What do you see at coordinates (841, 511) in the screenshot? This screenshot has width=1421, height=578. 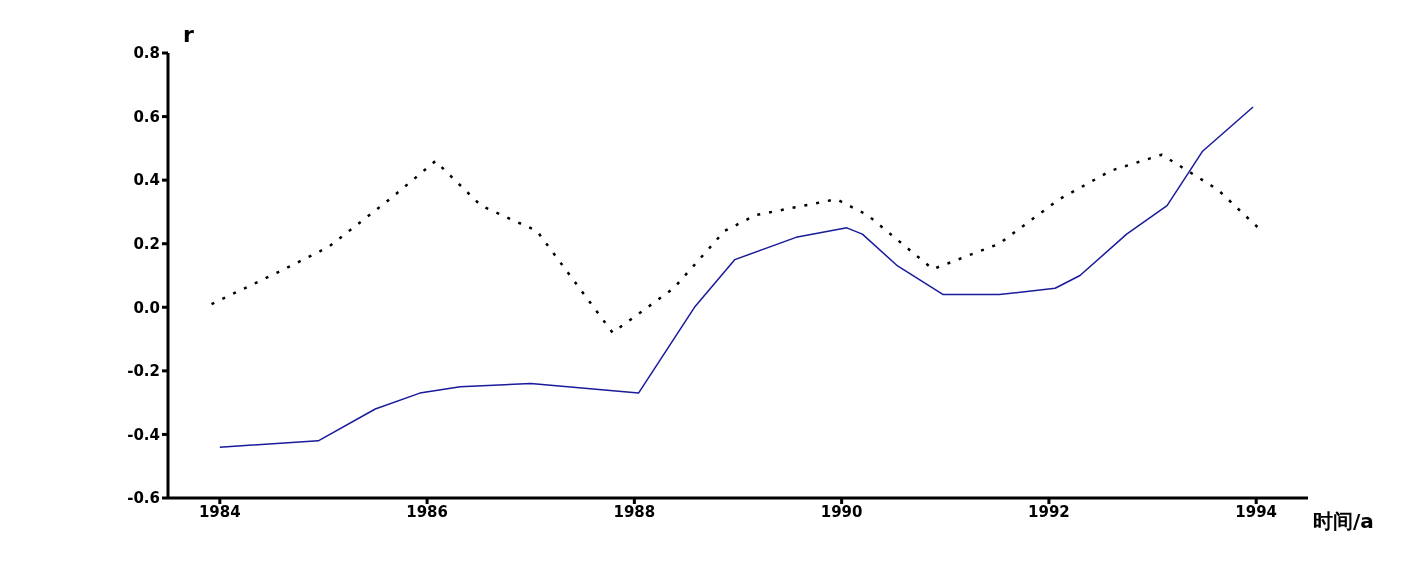 I see `x-tick-label: 1990` at bounding box center [841, 511].